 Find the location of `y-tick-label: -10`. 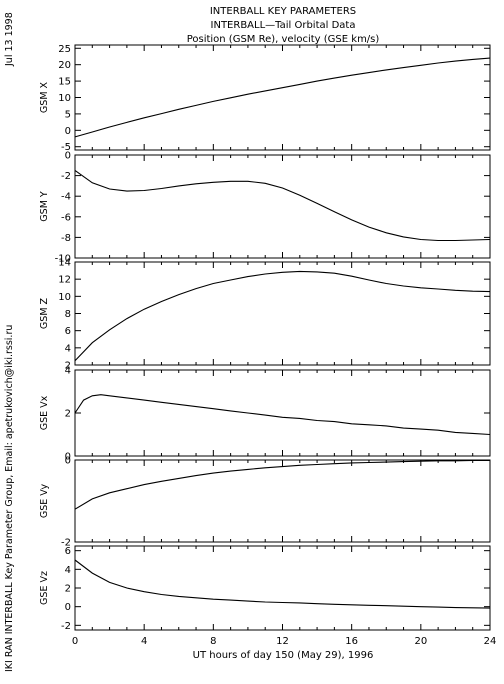

y-tick-label: -10 is located at coordinates (63, 259).